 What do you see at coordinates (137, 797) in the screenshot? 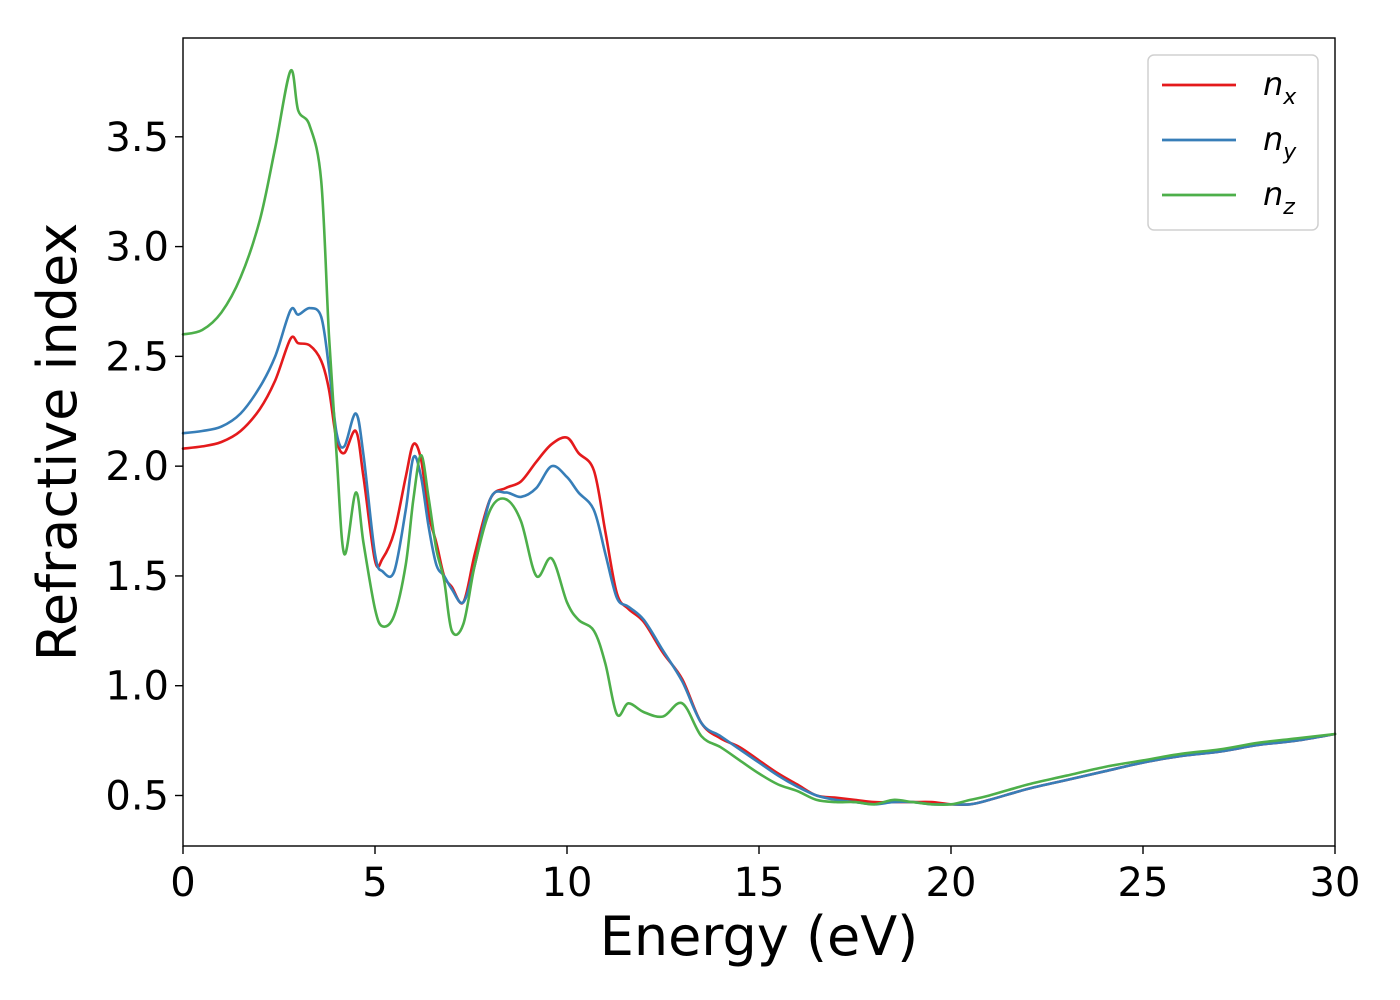
I see `y-tick-label: 0.5` at bounding box center [137, 797].